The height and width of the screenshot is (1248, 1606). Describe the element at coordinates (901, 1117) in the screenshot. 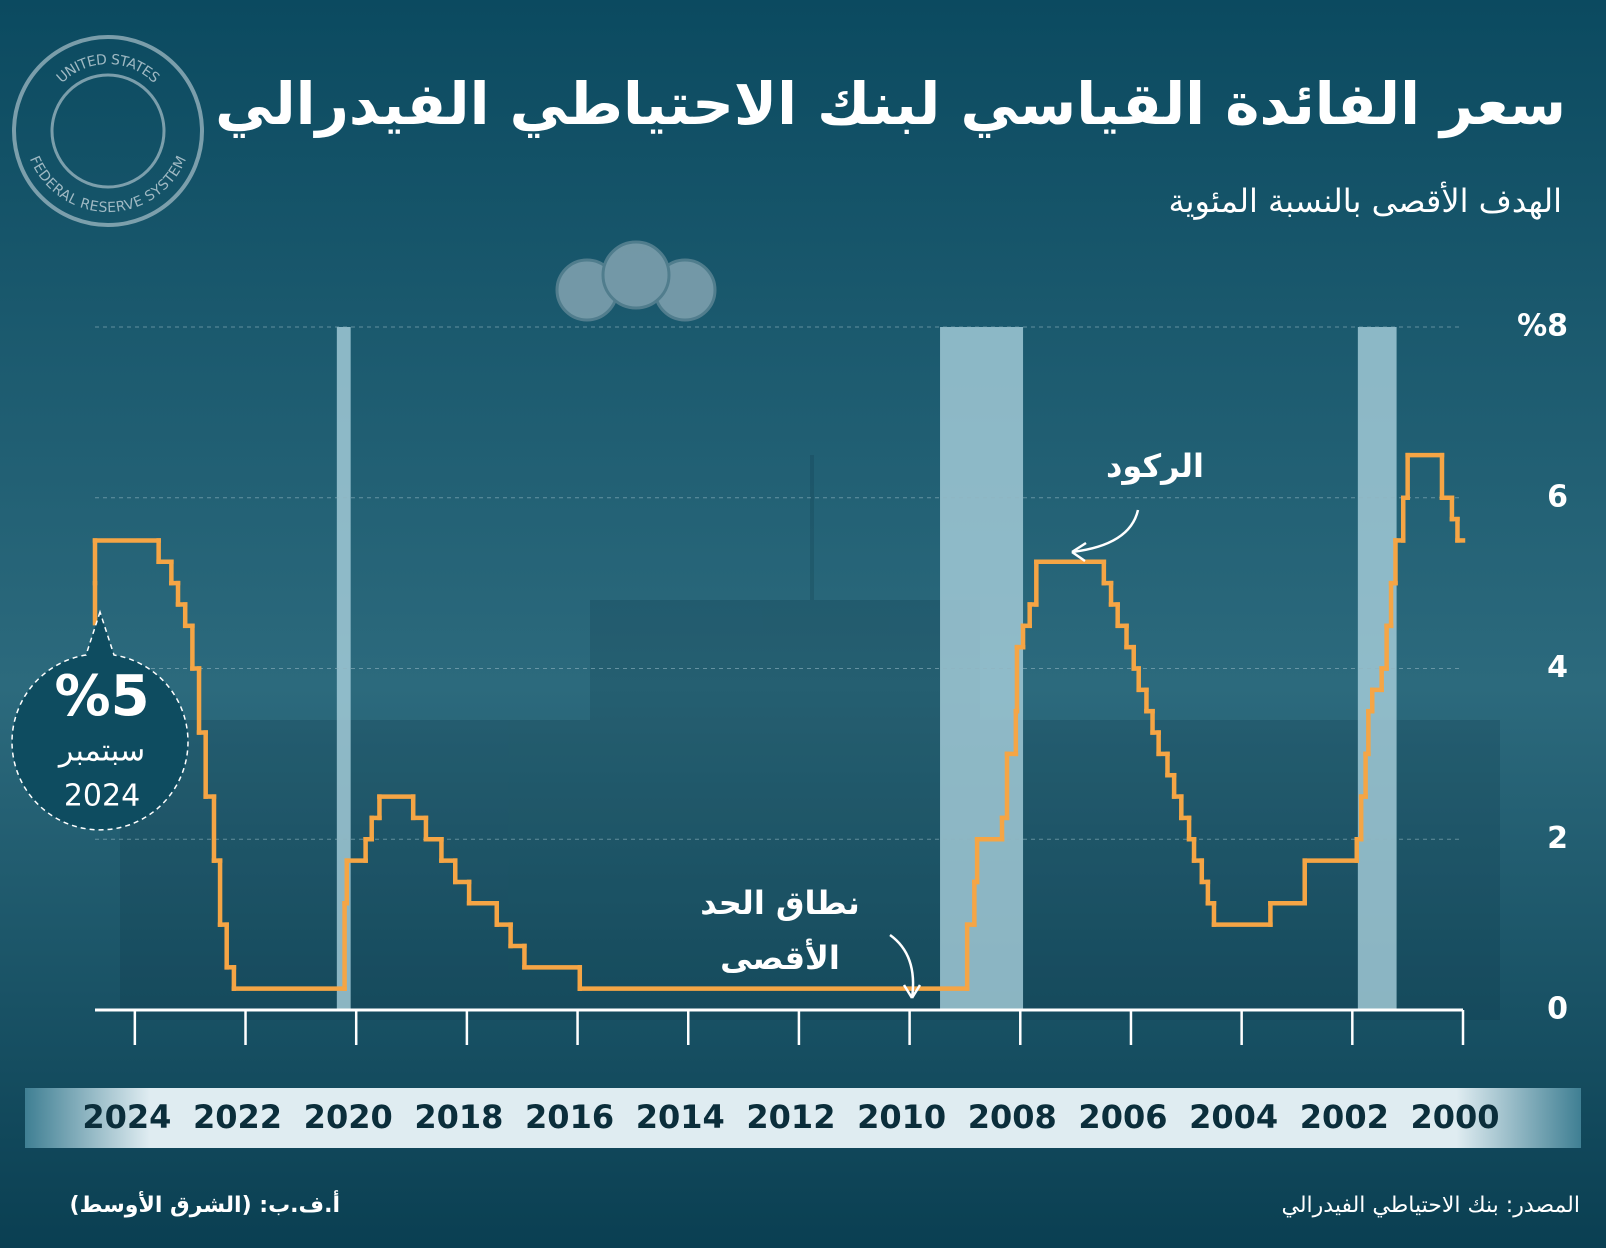

I see `x-tick-label: 2010` at that location.